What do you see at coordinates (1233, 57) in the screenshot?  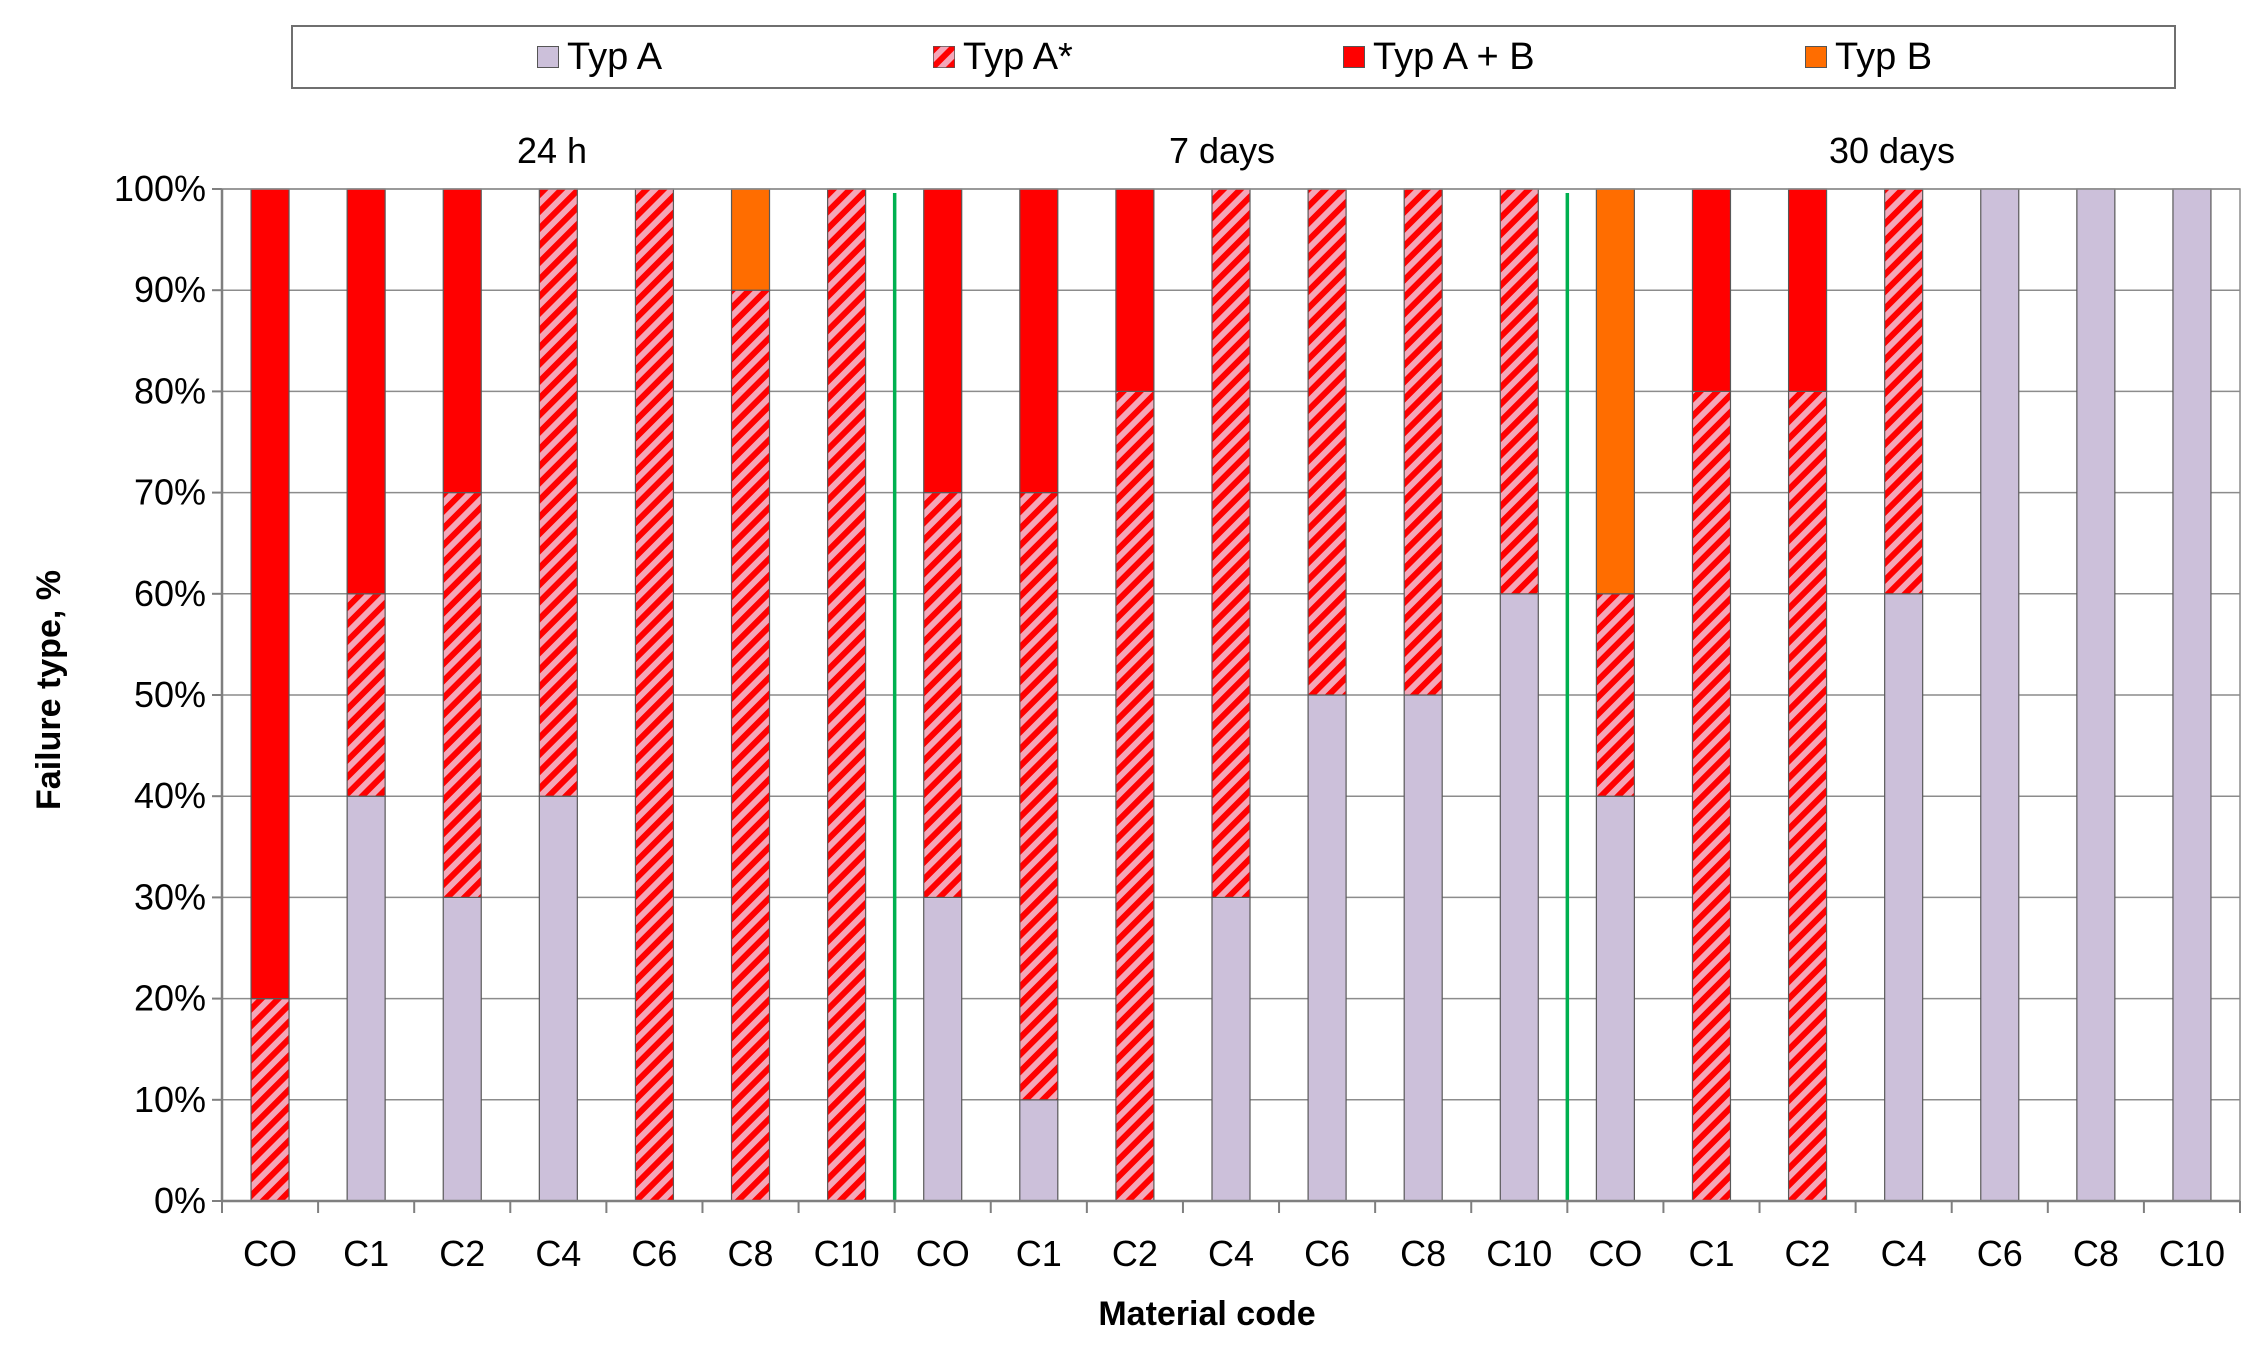 I see `legend: Typ A Typ A* Typ A + B Typ B` at bounding box center [1233, 57].